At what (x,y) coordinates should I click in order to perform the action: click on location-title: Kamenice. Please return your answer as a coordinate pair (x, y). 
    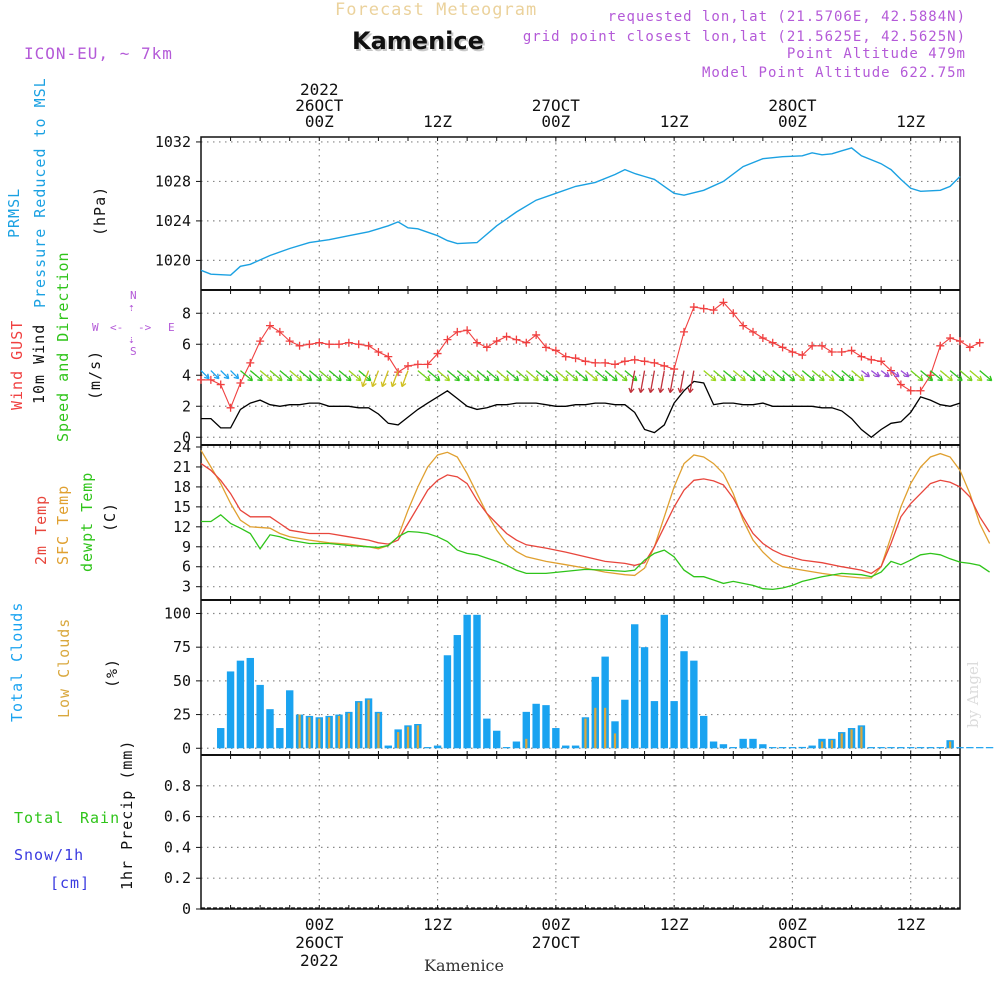
    Looking at the image, I should click on (418, 41).